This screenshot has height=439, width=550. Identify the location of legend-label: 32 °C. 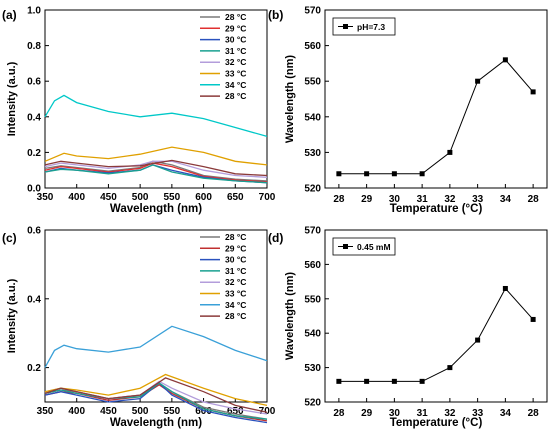
(235, 62).